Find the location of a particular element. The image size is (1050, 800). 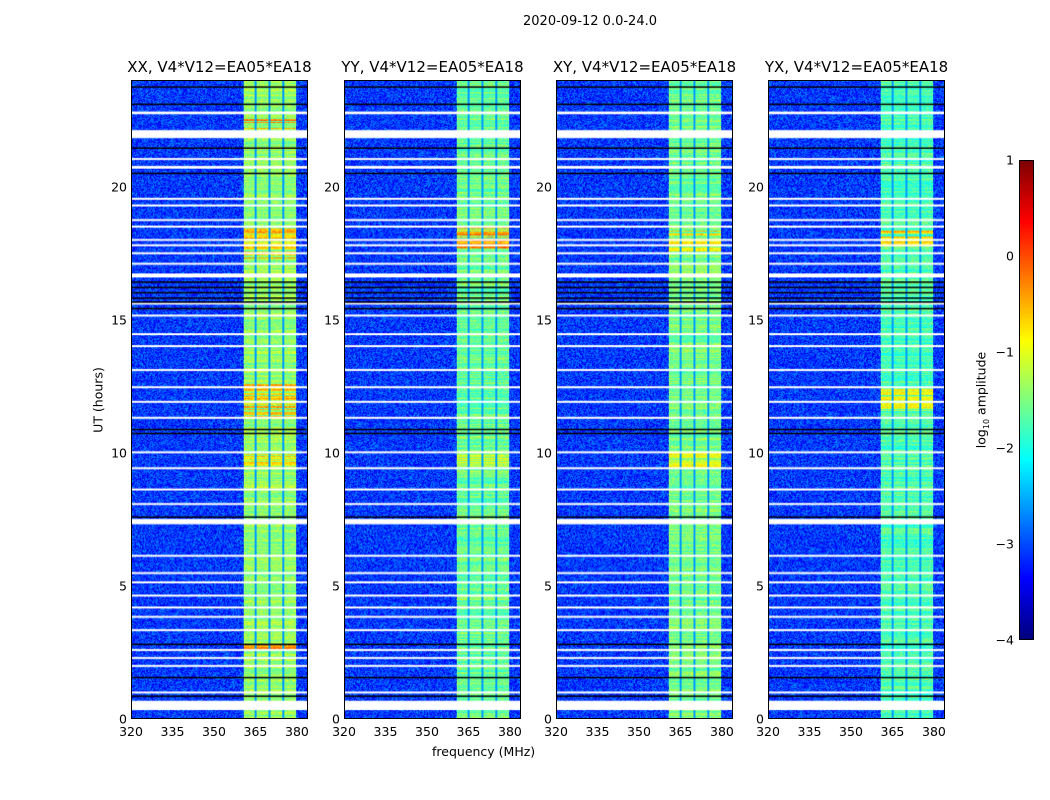

panel-title: YY, V4*V12=EA05*EA18 is located at coordinates (432, 67).